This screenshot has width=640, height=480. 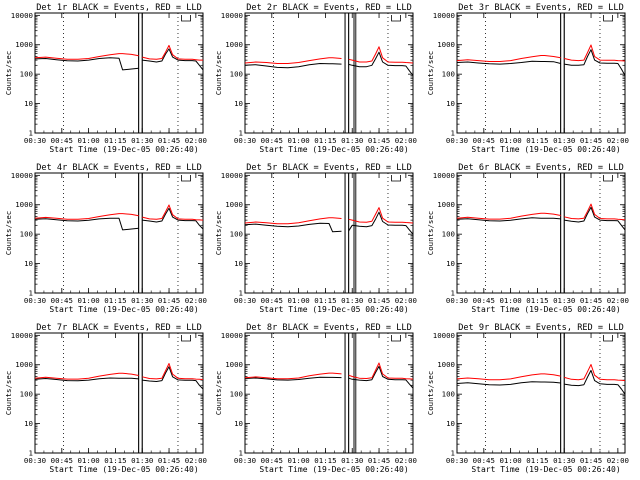 I want to click on y-axis-label: Counts/sec, so click(x=8, y=73).